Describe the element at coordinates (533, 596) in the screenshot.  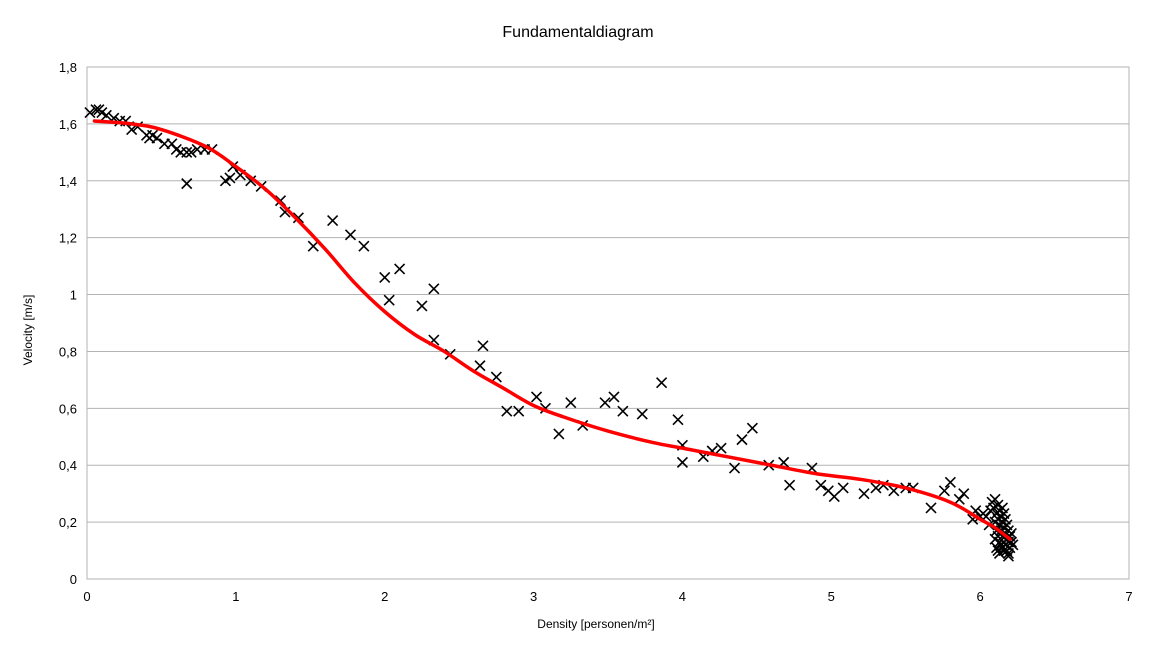
I see `x-tick-label: 3` at that location.